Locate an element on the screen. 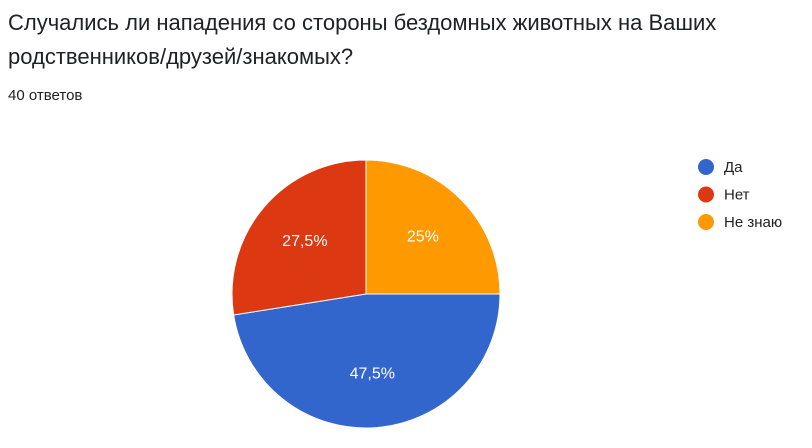 This screenshot has width=812, height=448. legend-label: Да is located at coordinates (733, 167).